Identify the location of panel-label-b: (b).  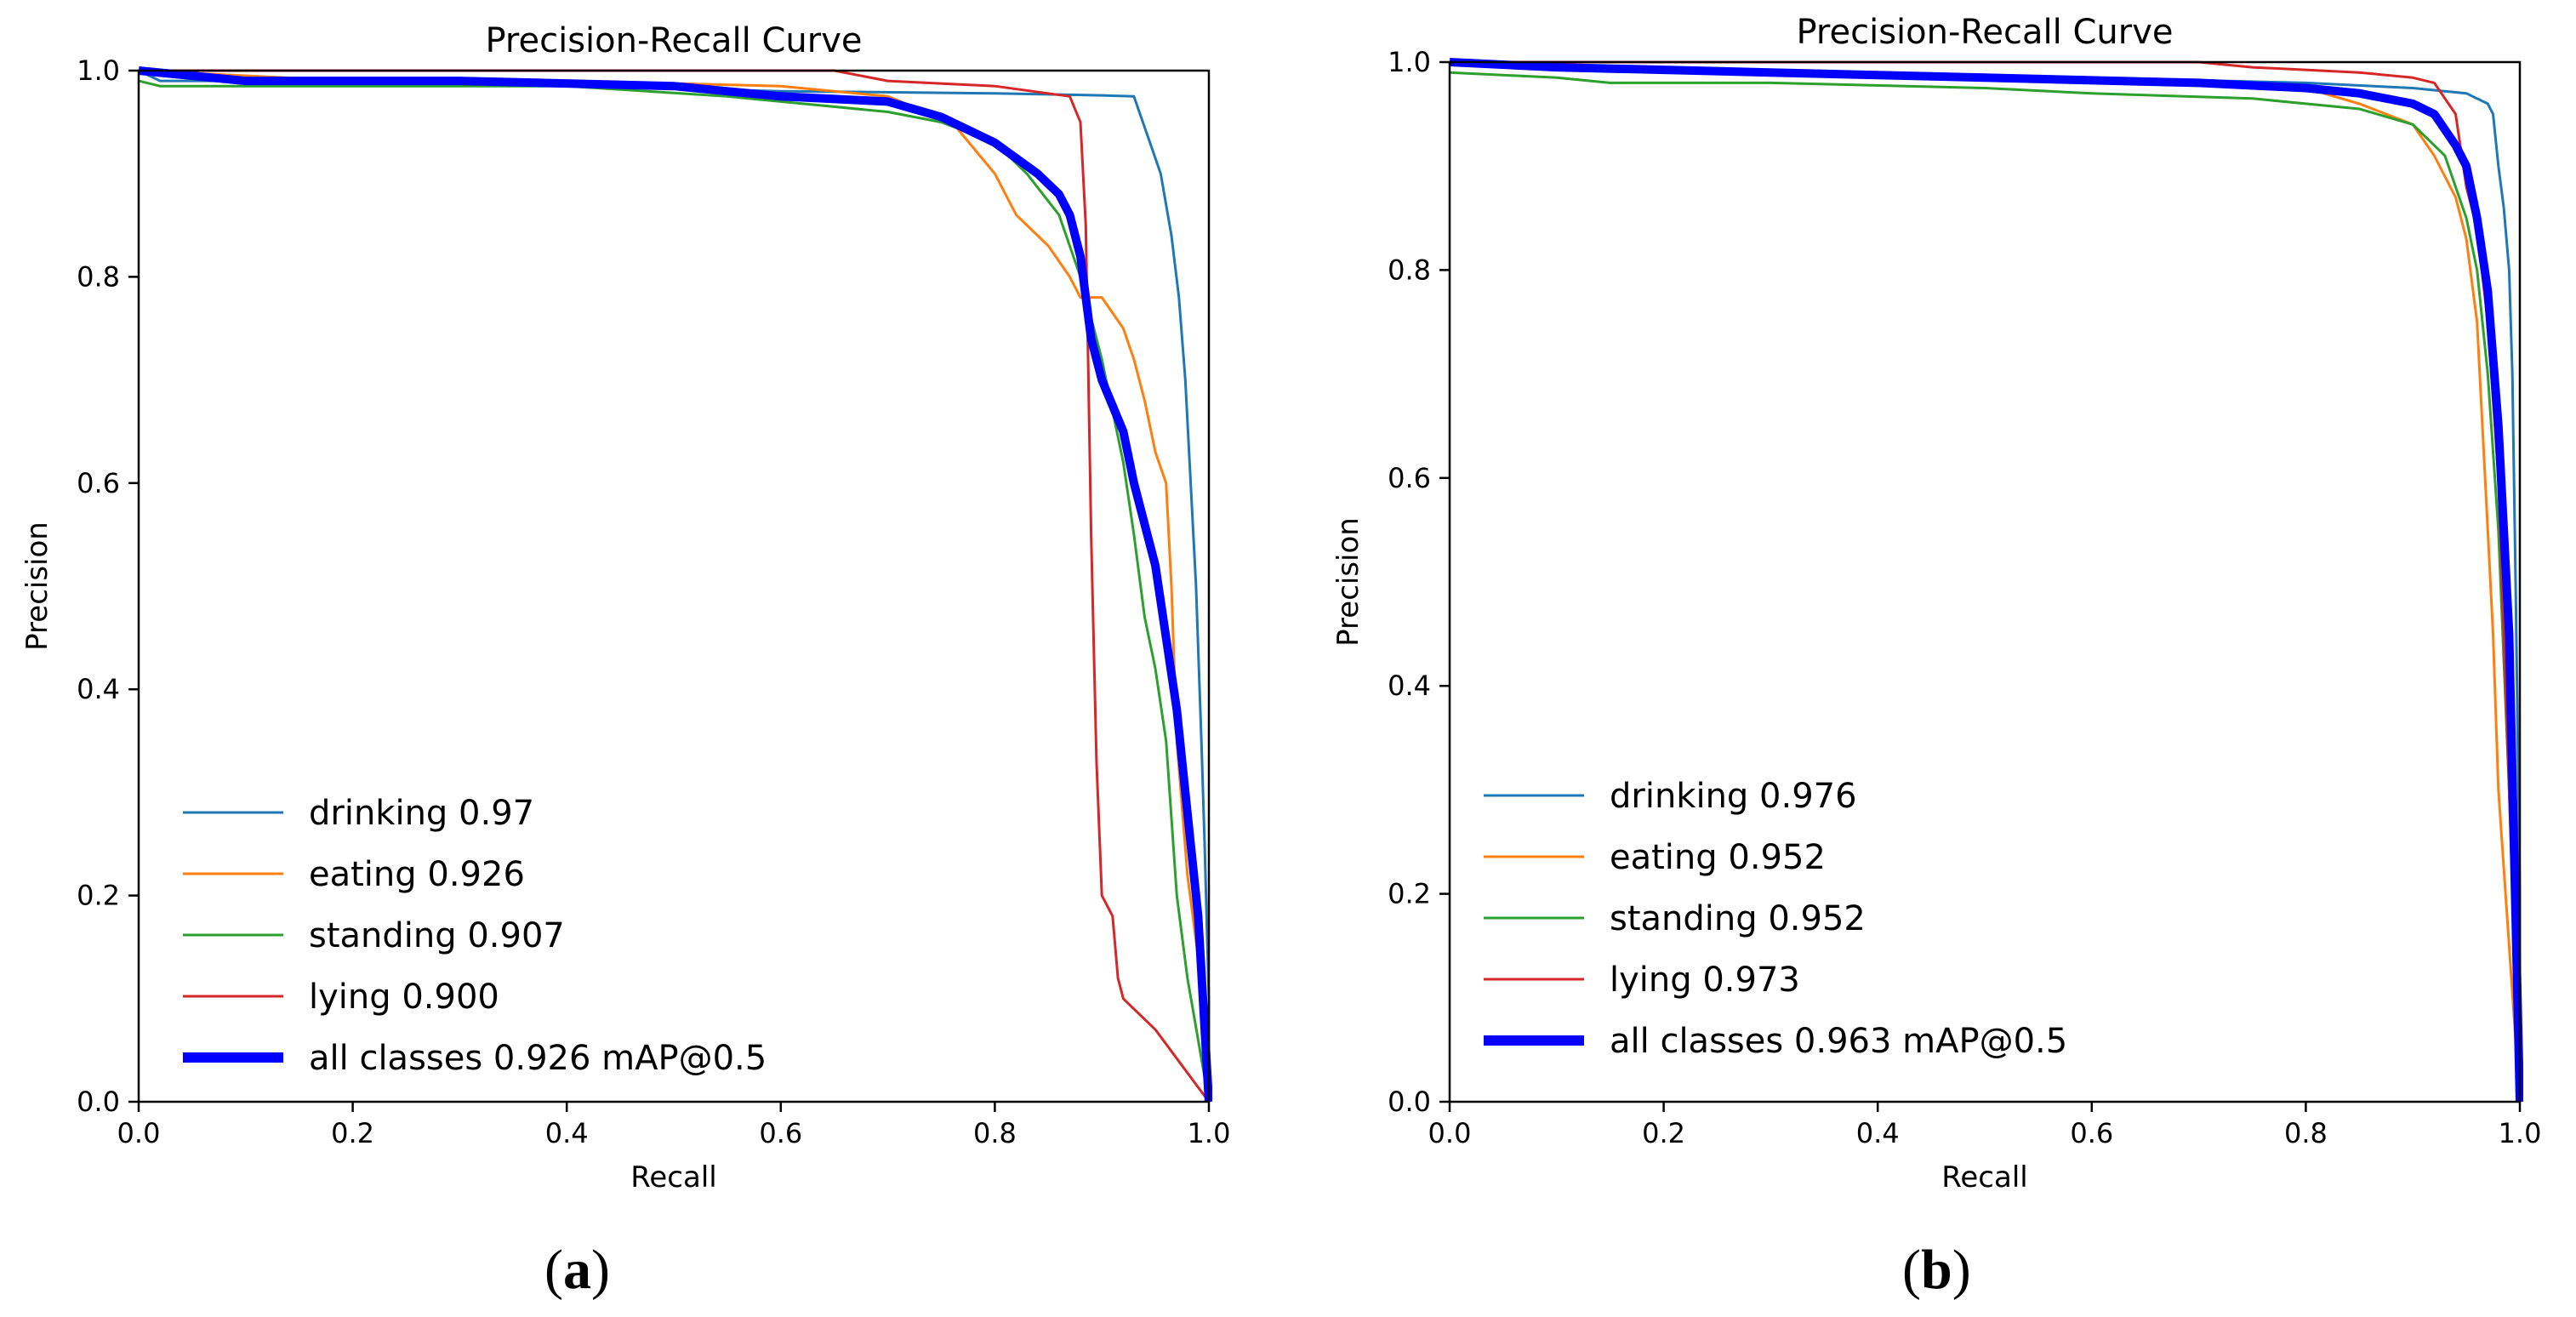
(1936, 1270).